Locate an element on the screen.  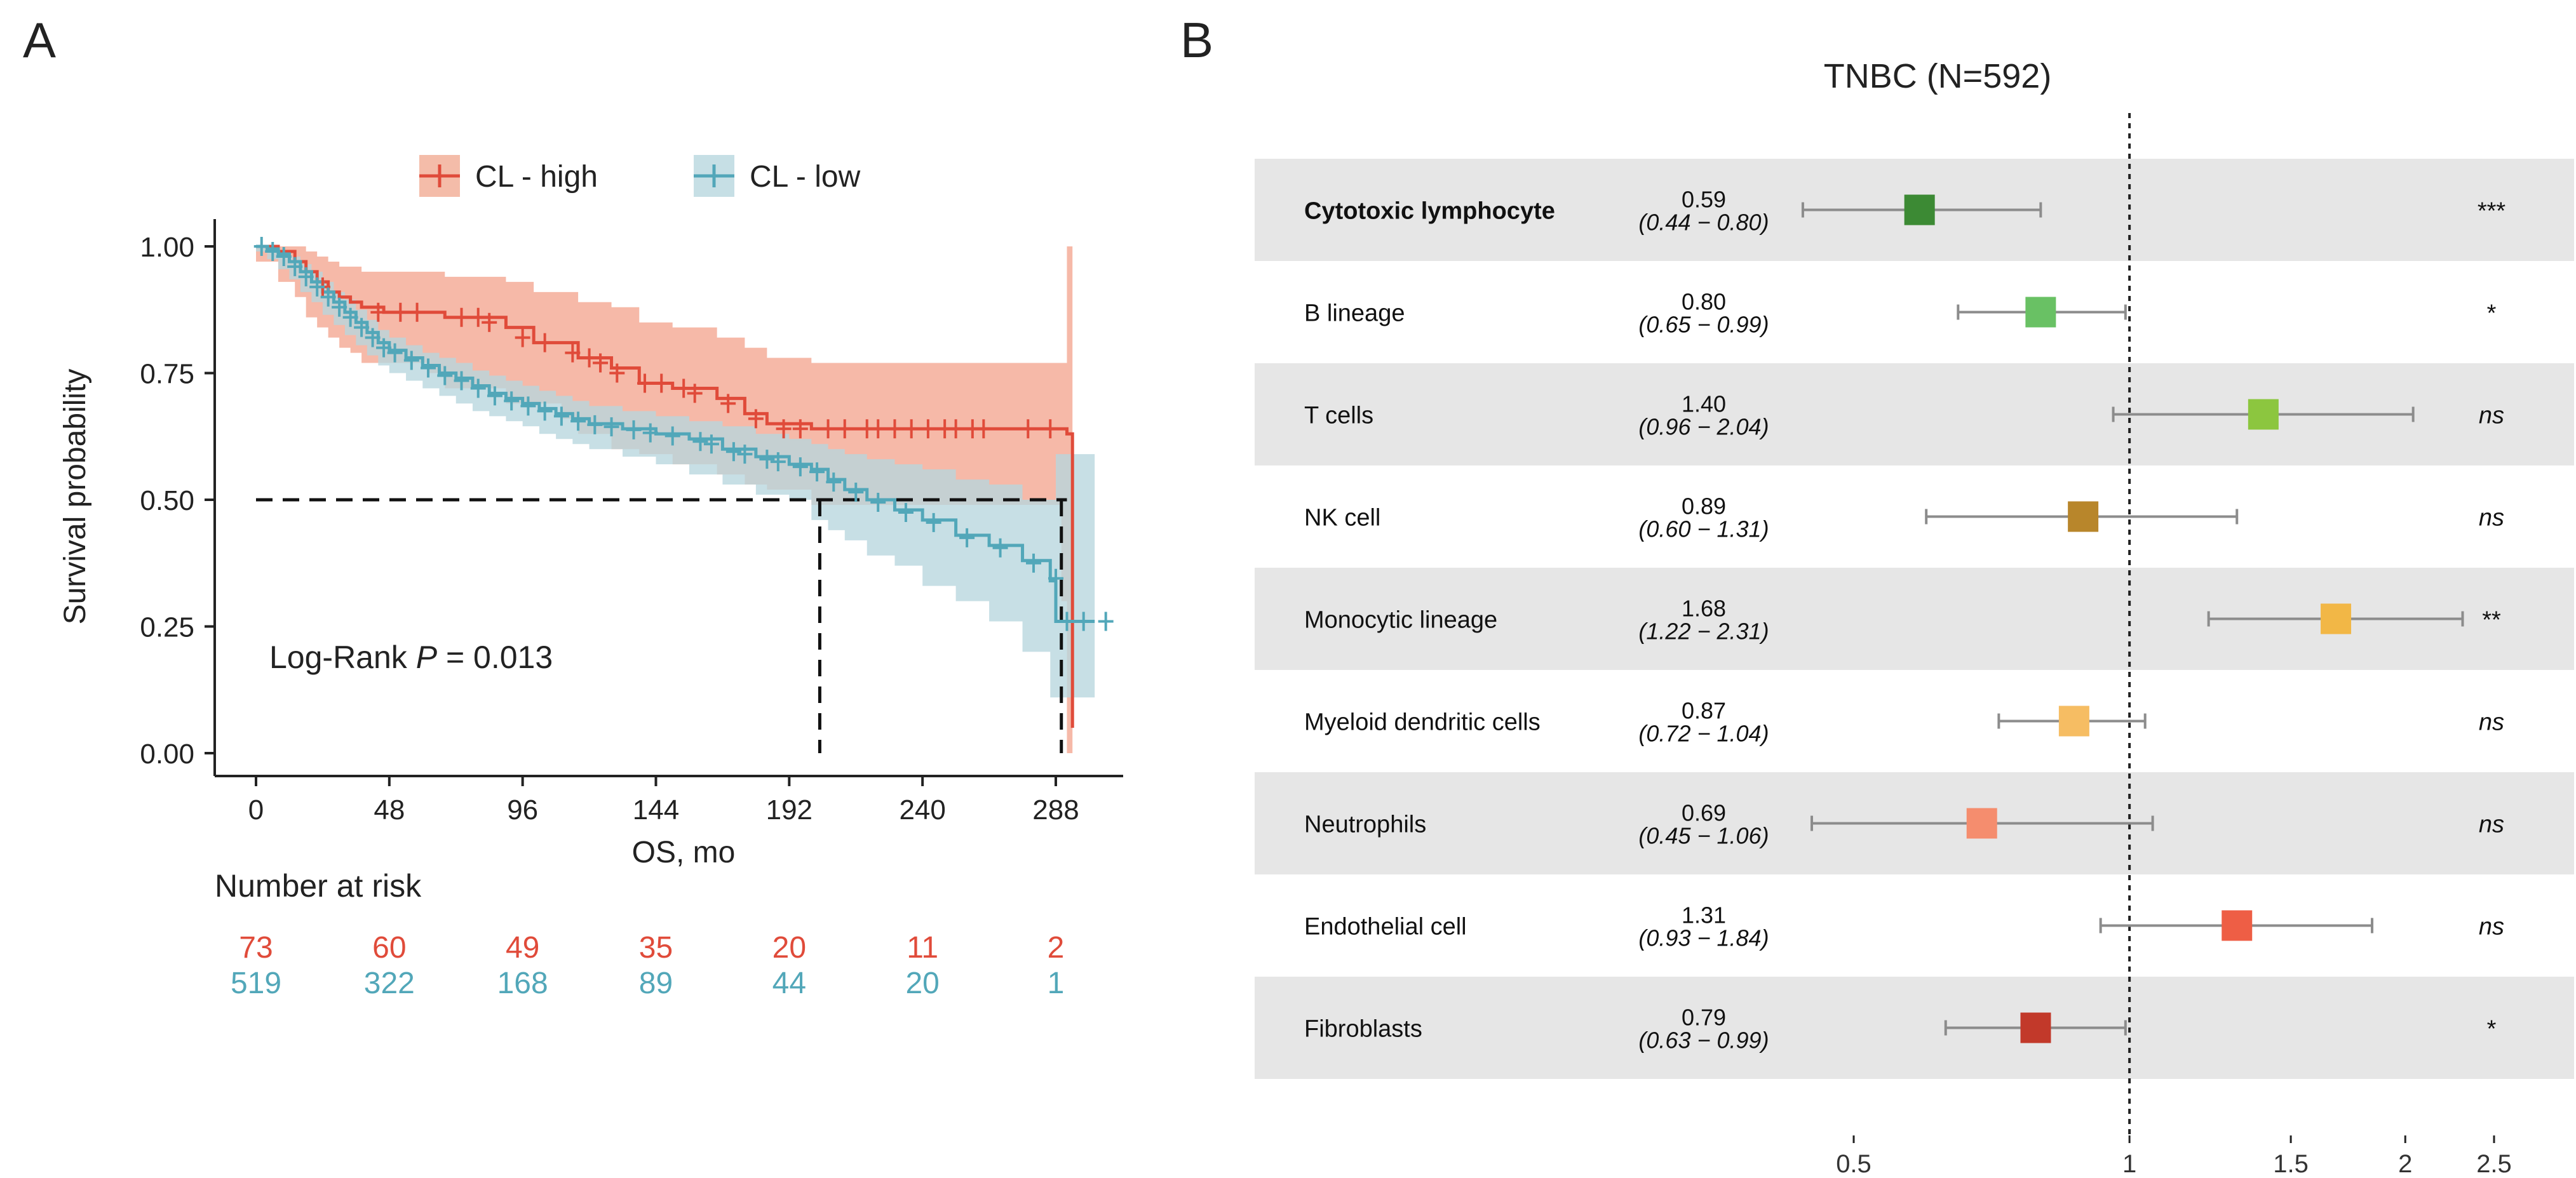
forest-ci-text: (0.65 − 0.99) is located at coordinates (1703, 325).